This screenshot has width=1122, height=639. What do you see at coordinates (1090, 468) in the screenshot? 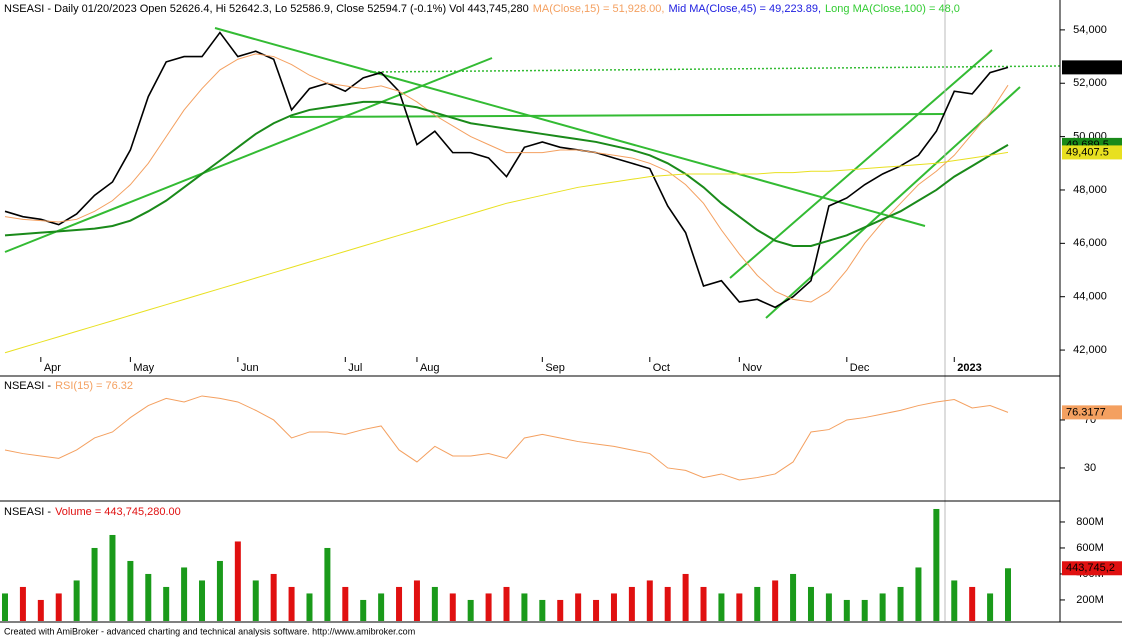
I see `y-tick-label: 30` at bounding box center [1090, 468].